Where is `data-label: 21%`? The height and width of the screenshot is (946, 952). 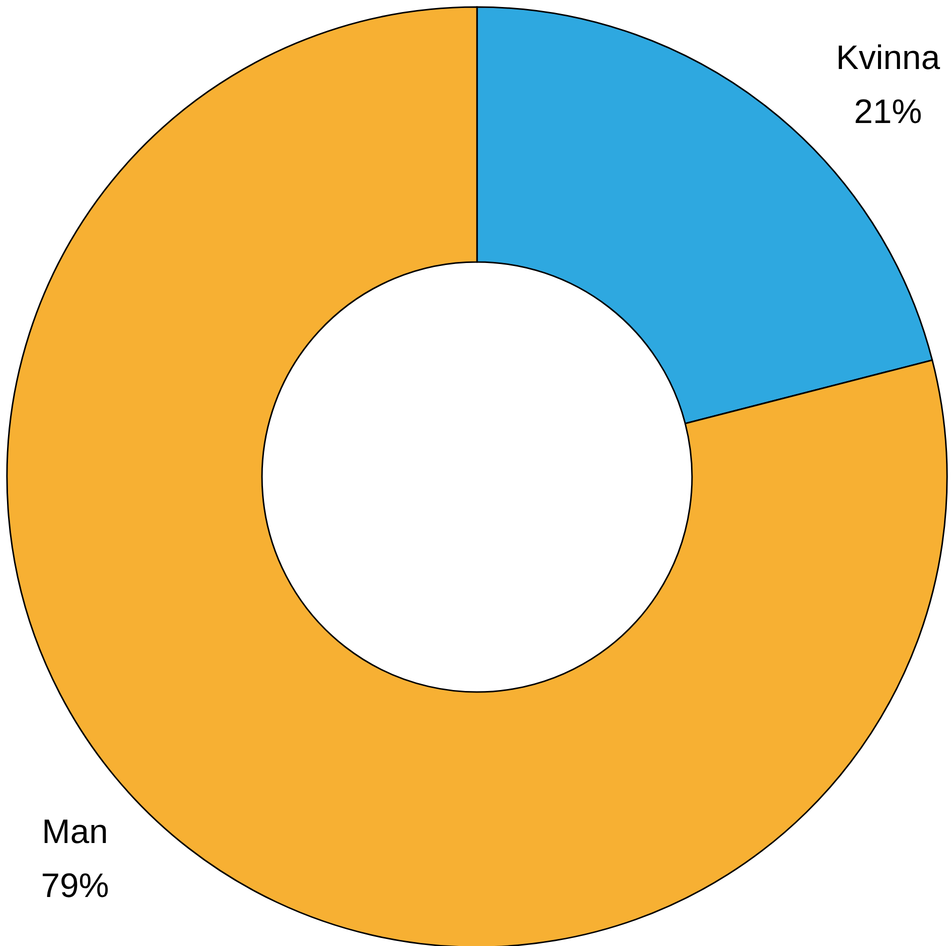 data-label: 21% is located at coordinates (888, 111).